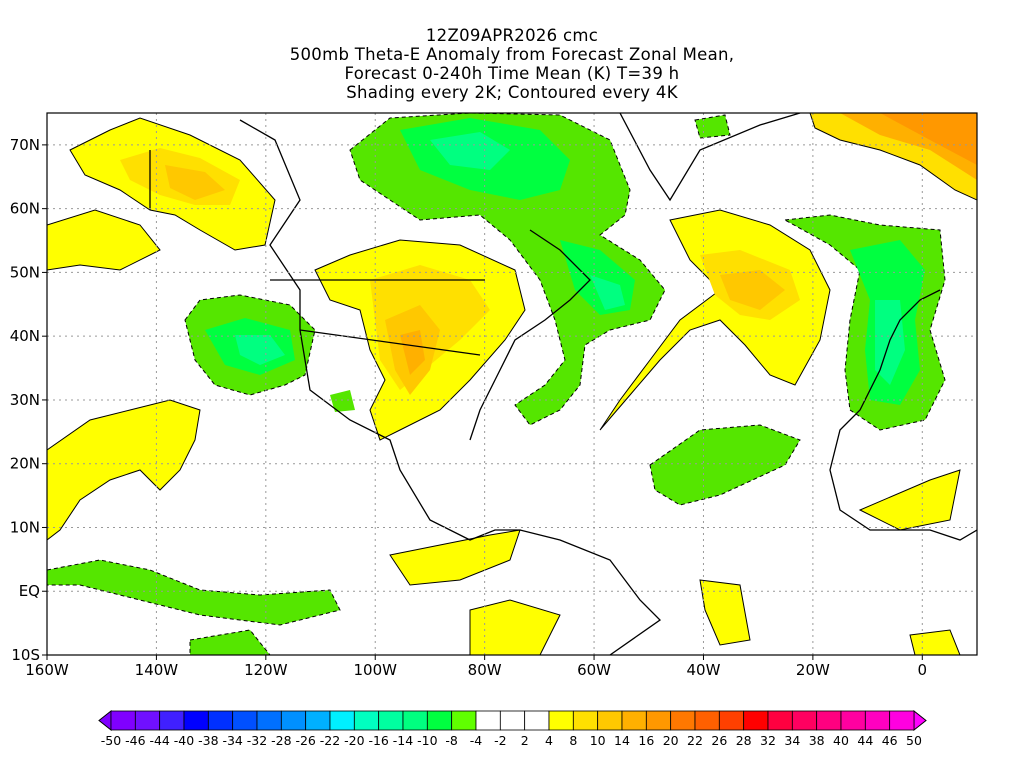  I want to click on x-tick-label: 80W, so click(485, 670).